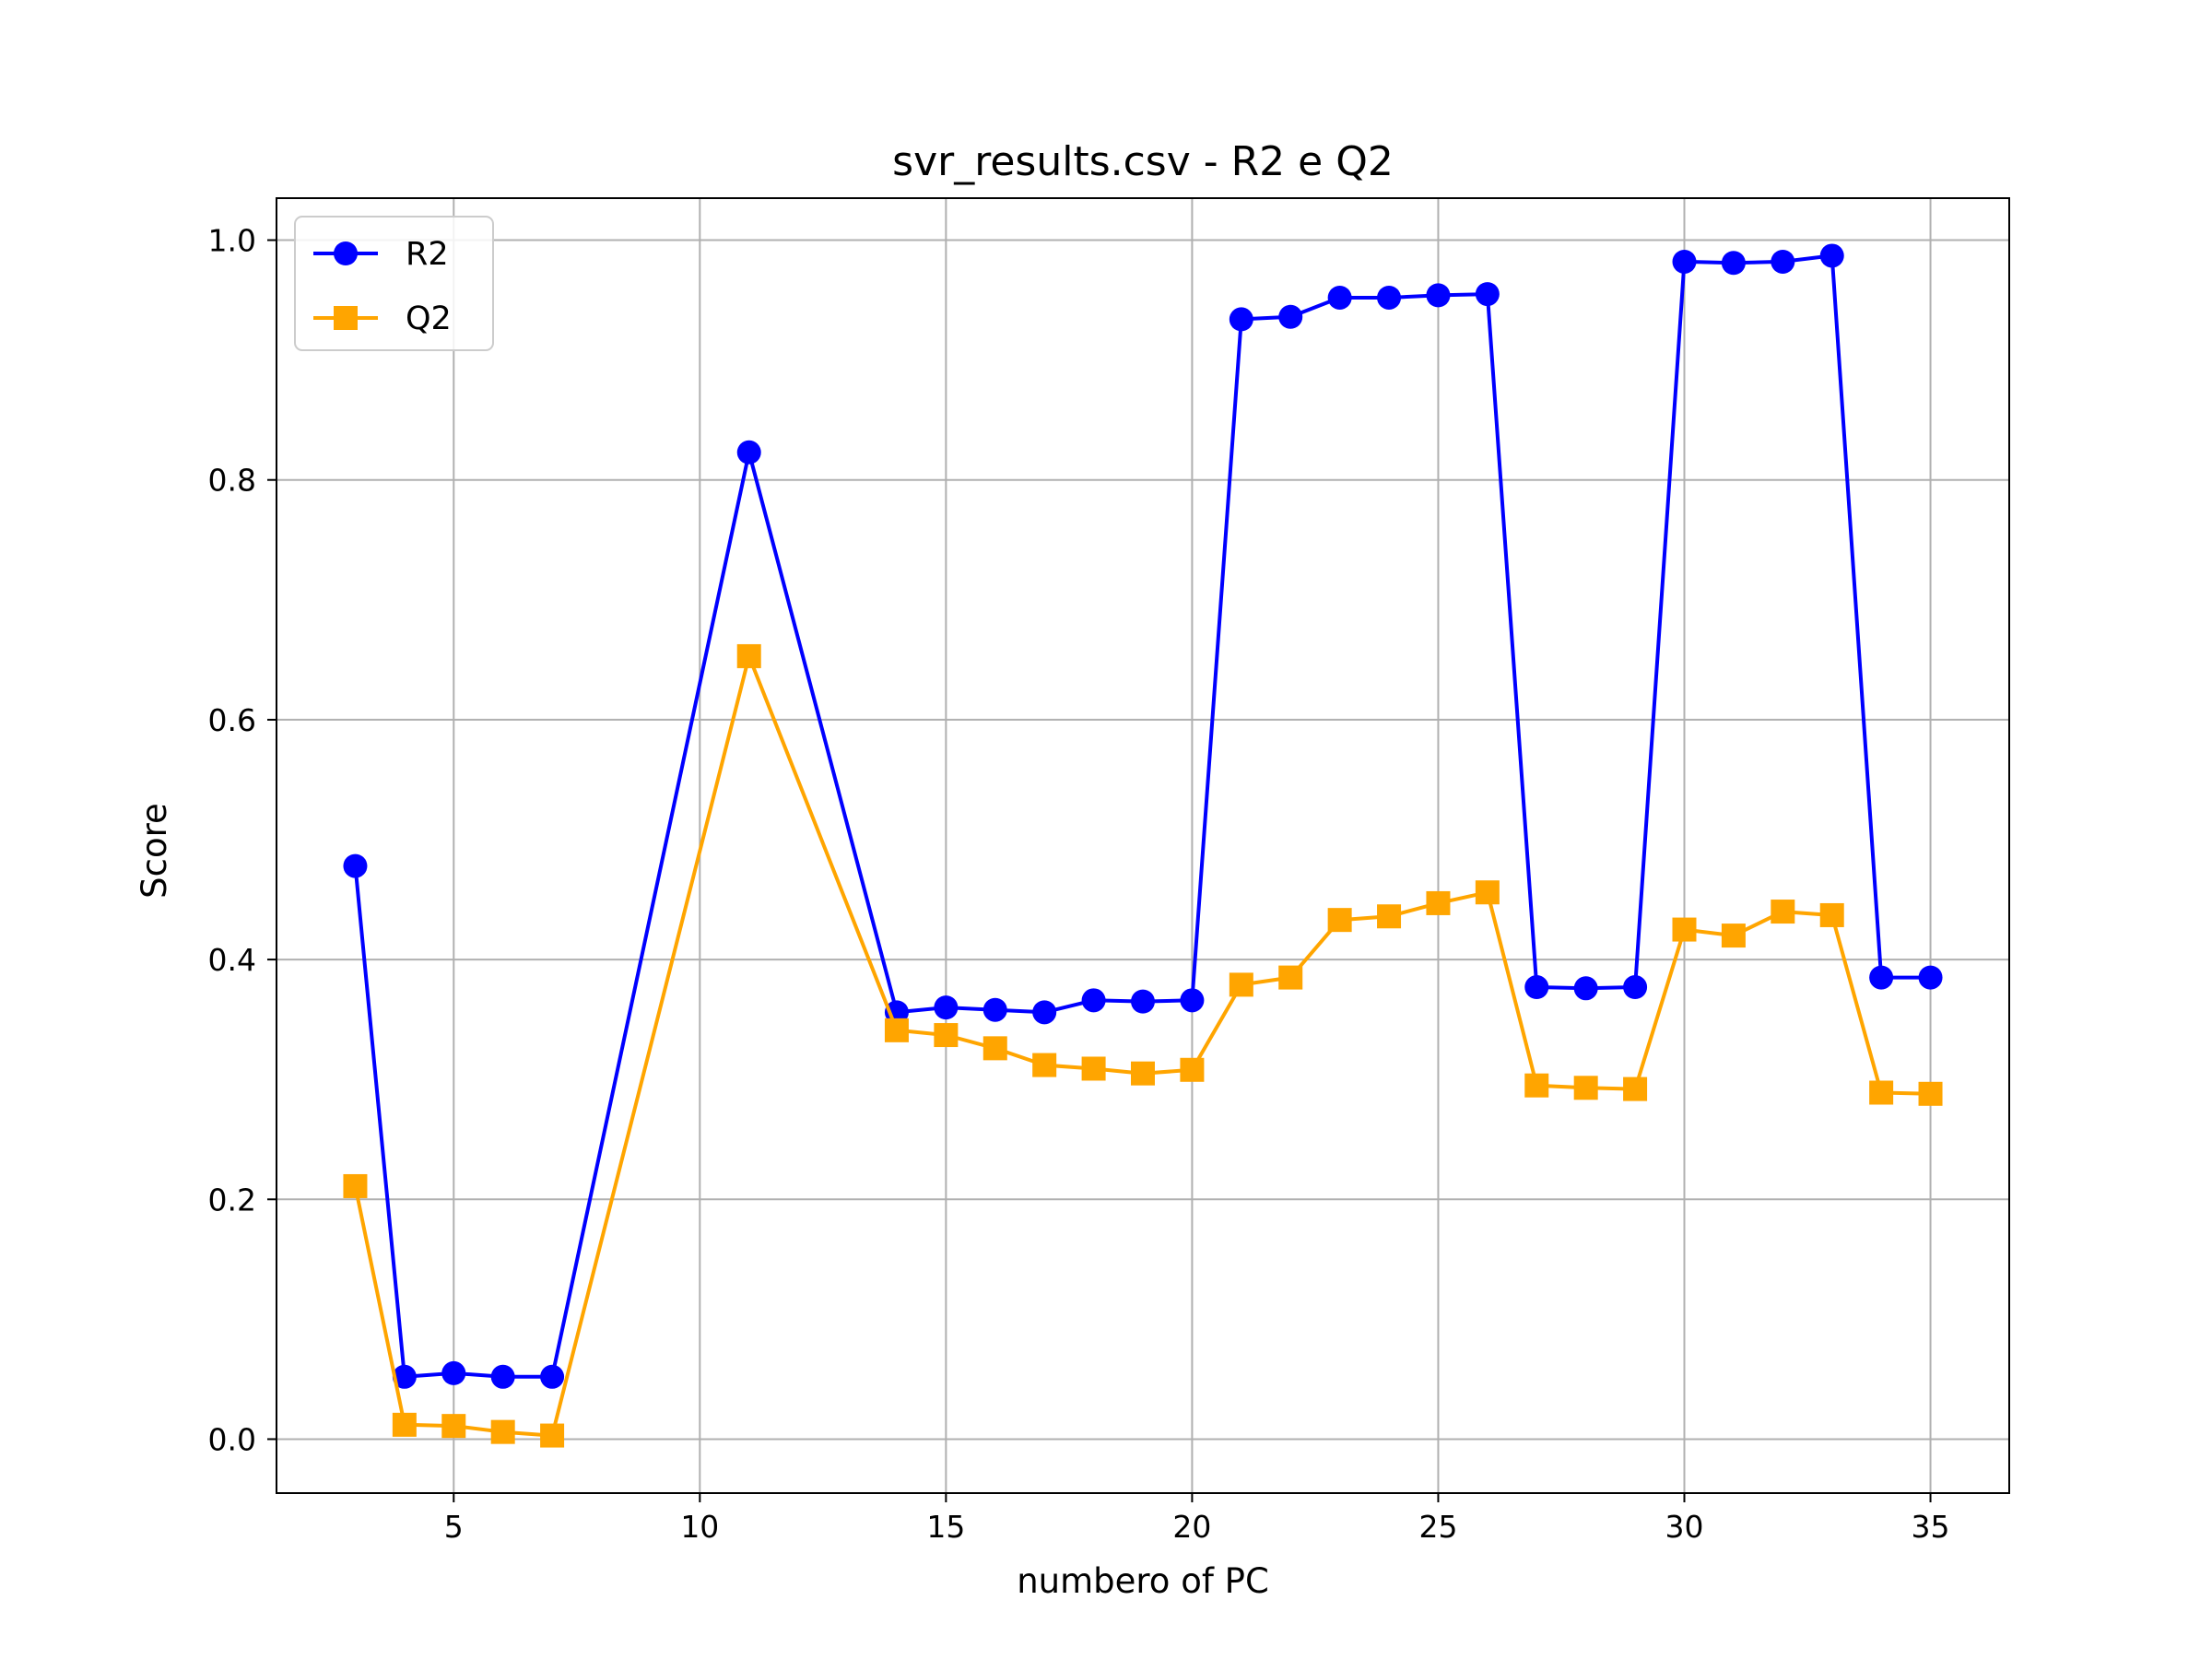 The width and height of the screenshot is (2212, 1659). Describe the element at coordinates (945, 1527) in the screenshot. I see `x-tick-label: 15` at that location.